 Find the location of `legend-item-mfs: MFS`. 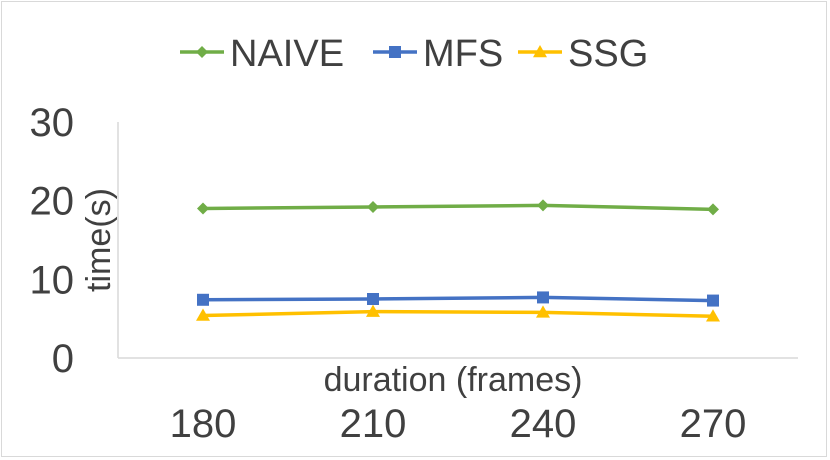

legend-item-mfs: MFS is located at coordinates (438, 54).